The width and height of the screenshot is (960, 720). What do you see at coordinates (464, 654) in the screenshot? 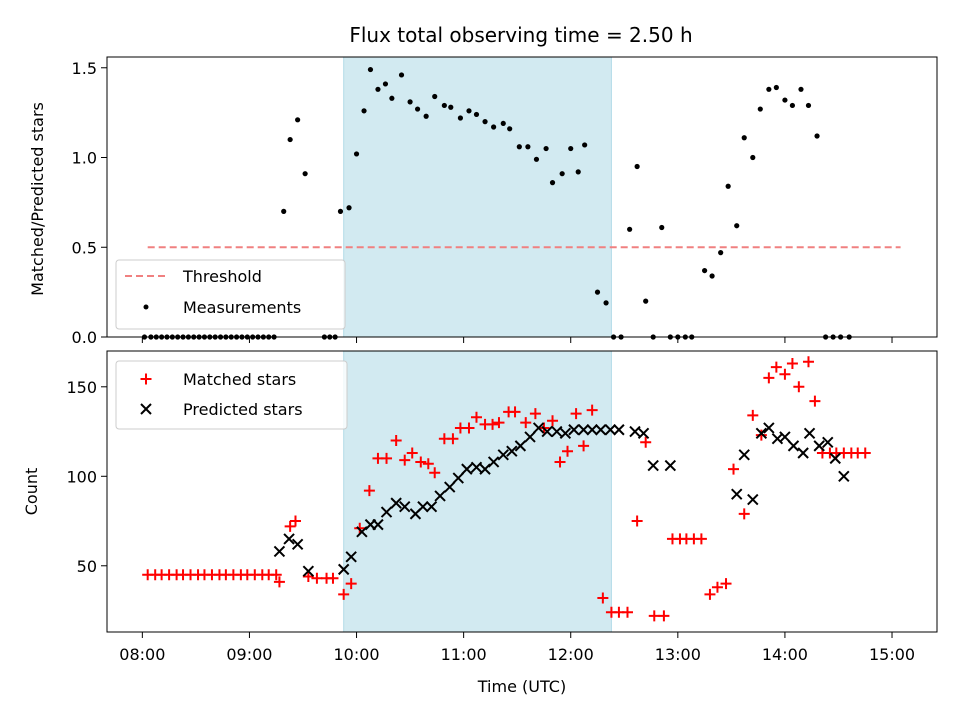
I see `x-tick-label: 11:00` at bounding box center [464, 654].